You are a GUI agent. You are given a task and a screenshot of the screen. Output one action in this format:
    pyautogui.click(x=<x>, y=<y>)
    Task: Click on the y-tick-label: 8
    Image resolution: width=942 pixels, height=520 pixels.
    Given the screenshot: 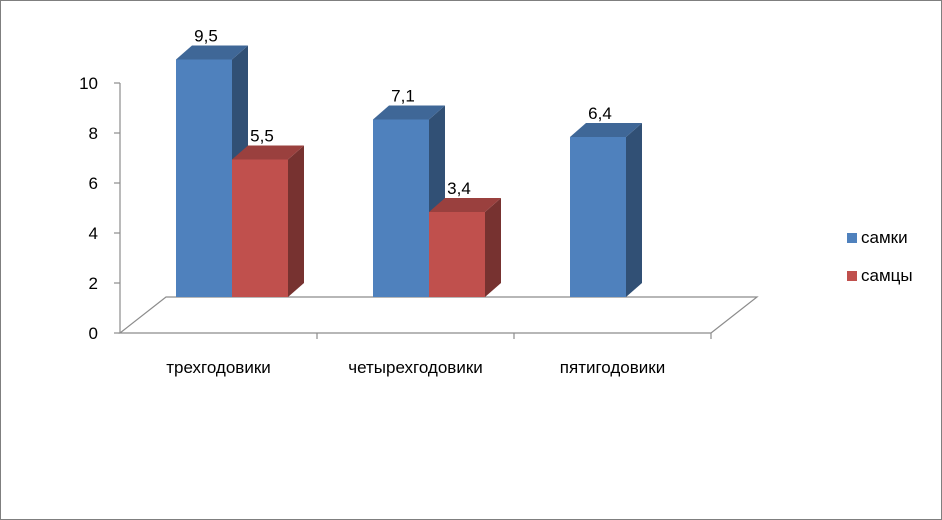 What is the action you would take?
    pyautogui.click(x=93, y=133)
    